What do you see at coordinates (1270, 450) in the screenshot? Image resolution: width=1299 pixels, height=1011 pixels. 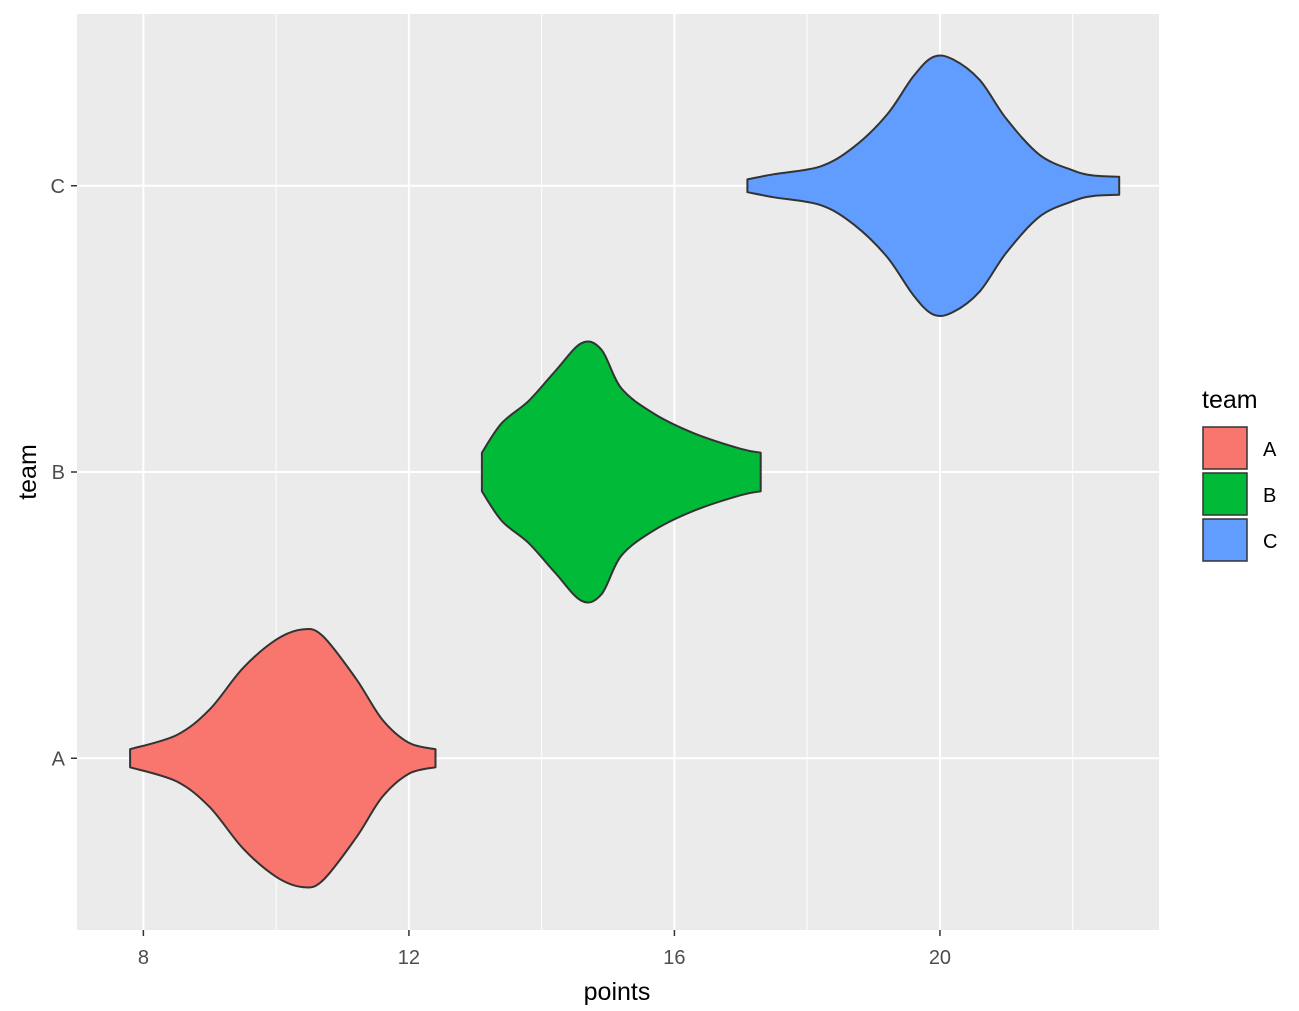 I see `legend-label-a: A` at bounding box center [1270, 450].